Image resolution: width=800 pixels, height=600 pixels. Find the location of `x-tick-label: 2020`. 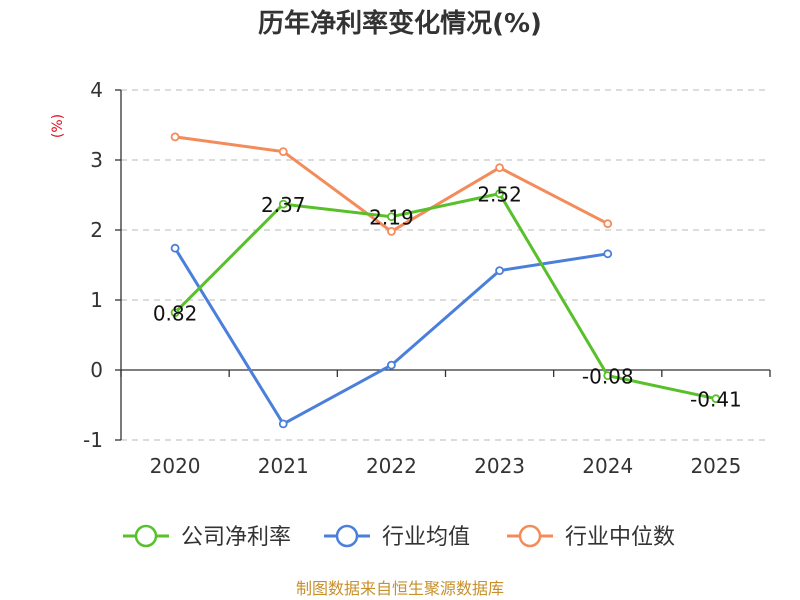

x-tick-label: 2020 is located at coordinates (175, 466).